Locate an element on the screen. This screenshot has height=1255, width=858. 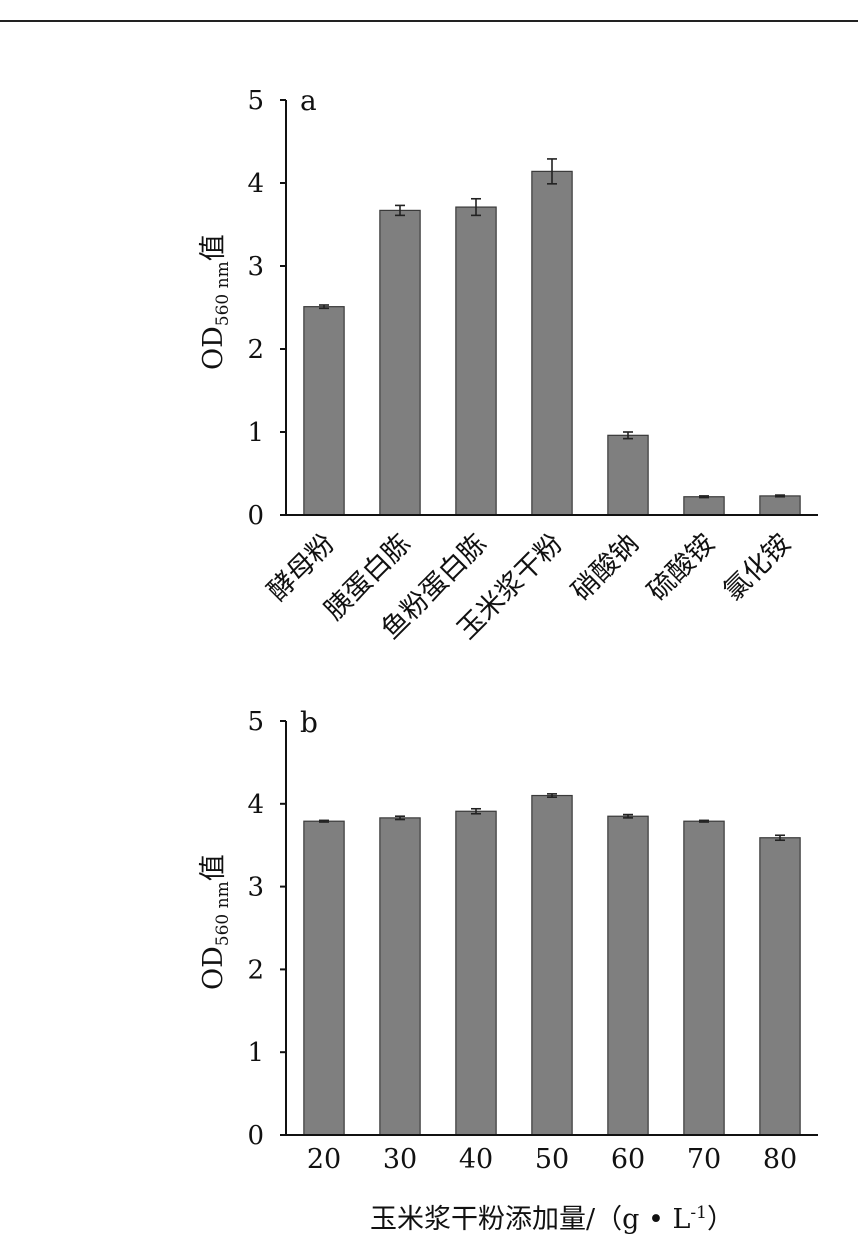
category-label: 50 is located at coordinates (552, 1159).